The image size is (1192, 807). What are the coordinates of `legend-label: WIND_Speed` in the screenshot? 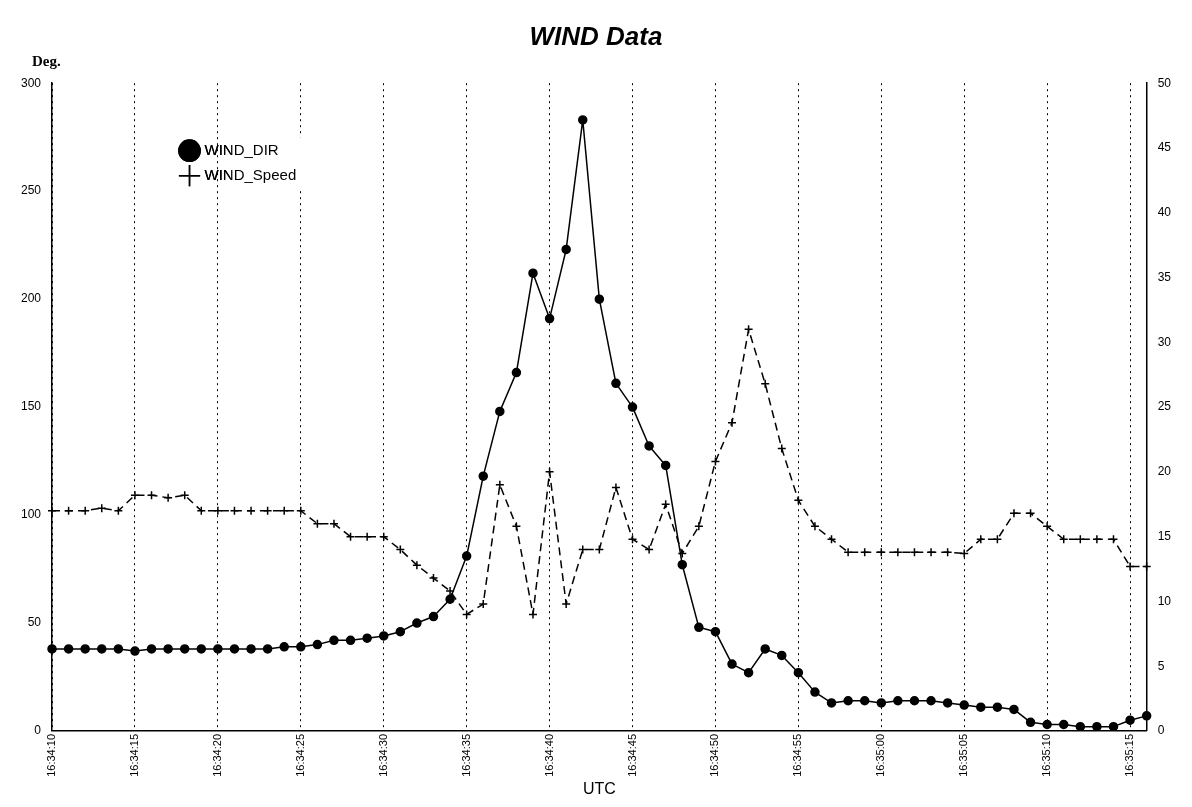 It's located at (250, 174).